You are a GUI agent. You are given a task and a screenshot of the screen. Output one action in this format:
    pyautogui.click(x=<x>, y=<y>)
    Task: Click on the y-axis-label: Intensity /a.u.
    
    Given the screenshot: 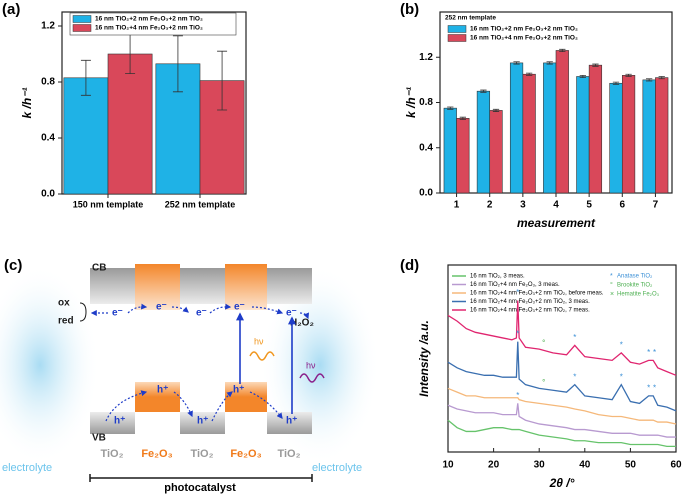 What is the action you would take?
    pyautogui.click(x=424, y=358)
    